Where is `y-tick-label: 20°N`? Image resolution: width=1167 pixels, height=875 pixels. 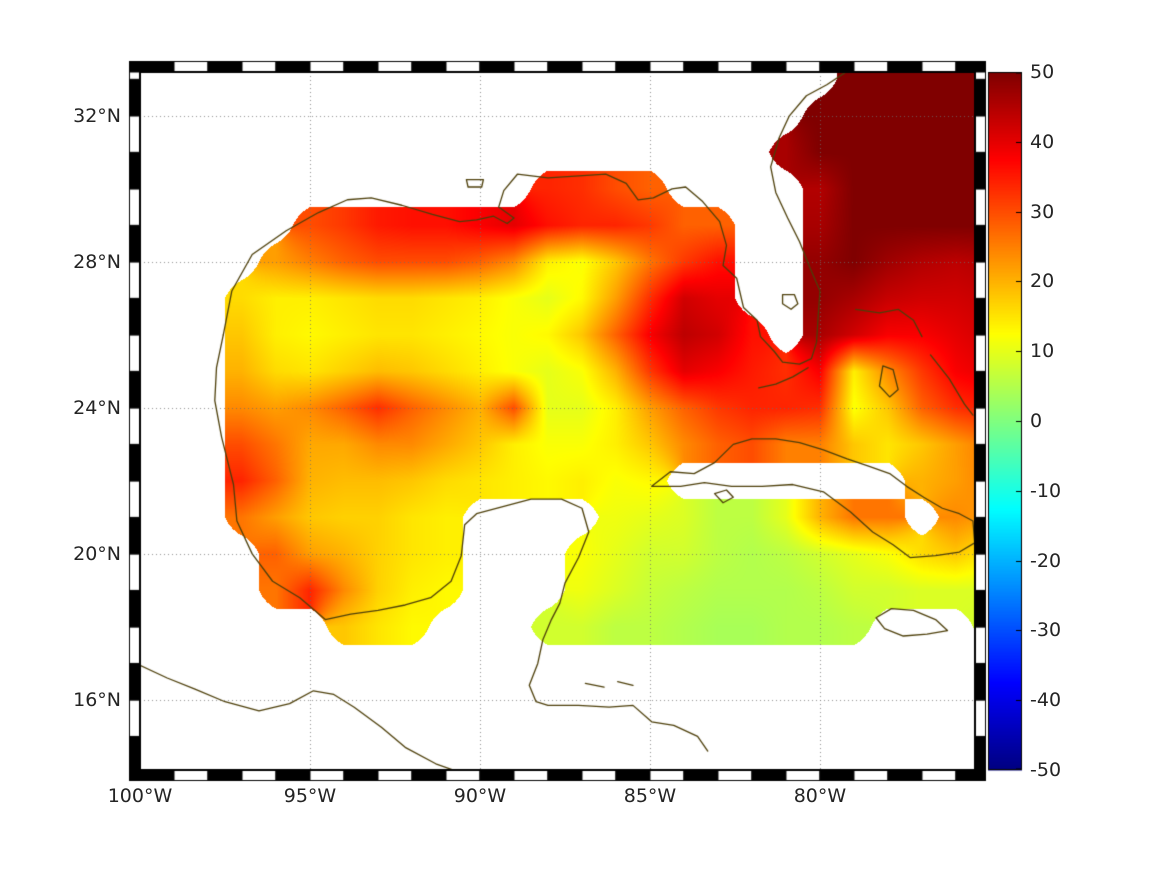
y-tick-label: 20°N is located at coordinates (97, 553).